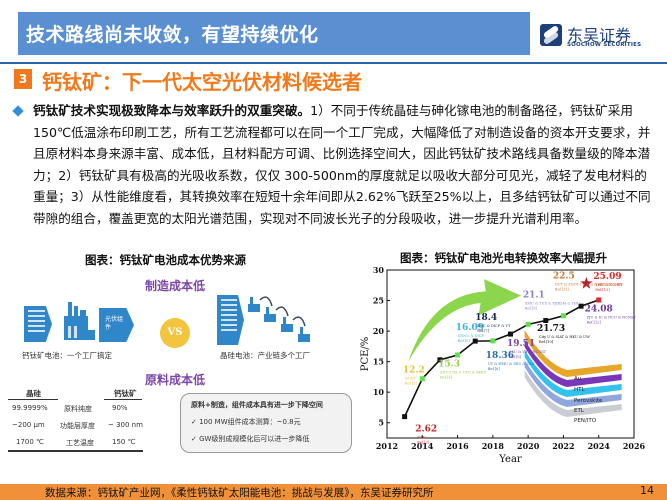 This screenshot has width=667, height=500. Describe the element at coordinates (250, 439) in the screenshot. I see `cost-box-item: ✓ GW级别成规模化后可以进一步降低` at that location.